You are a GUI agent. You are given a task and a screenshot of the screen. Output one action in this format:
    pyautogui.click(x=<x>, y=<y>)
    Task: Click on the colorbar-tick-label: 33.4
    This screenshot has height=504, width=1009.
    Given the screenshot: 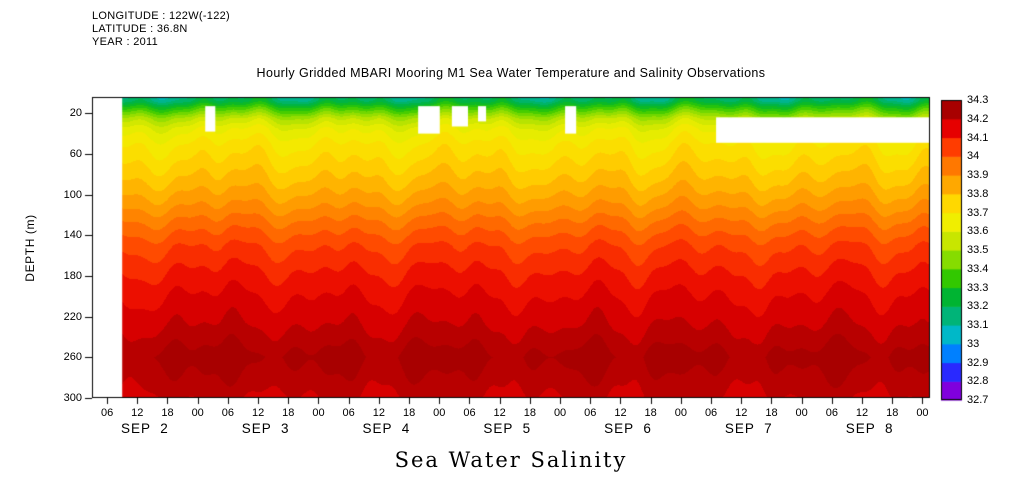 What is the action you would take?
    pyautogui.click(x=978, y=268)
    